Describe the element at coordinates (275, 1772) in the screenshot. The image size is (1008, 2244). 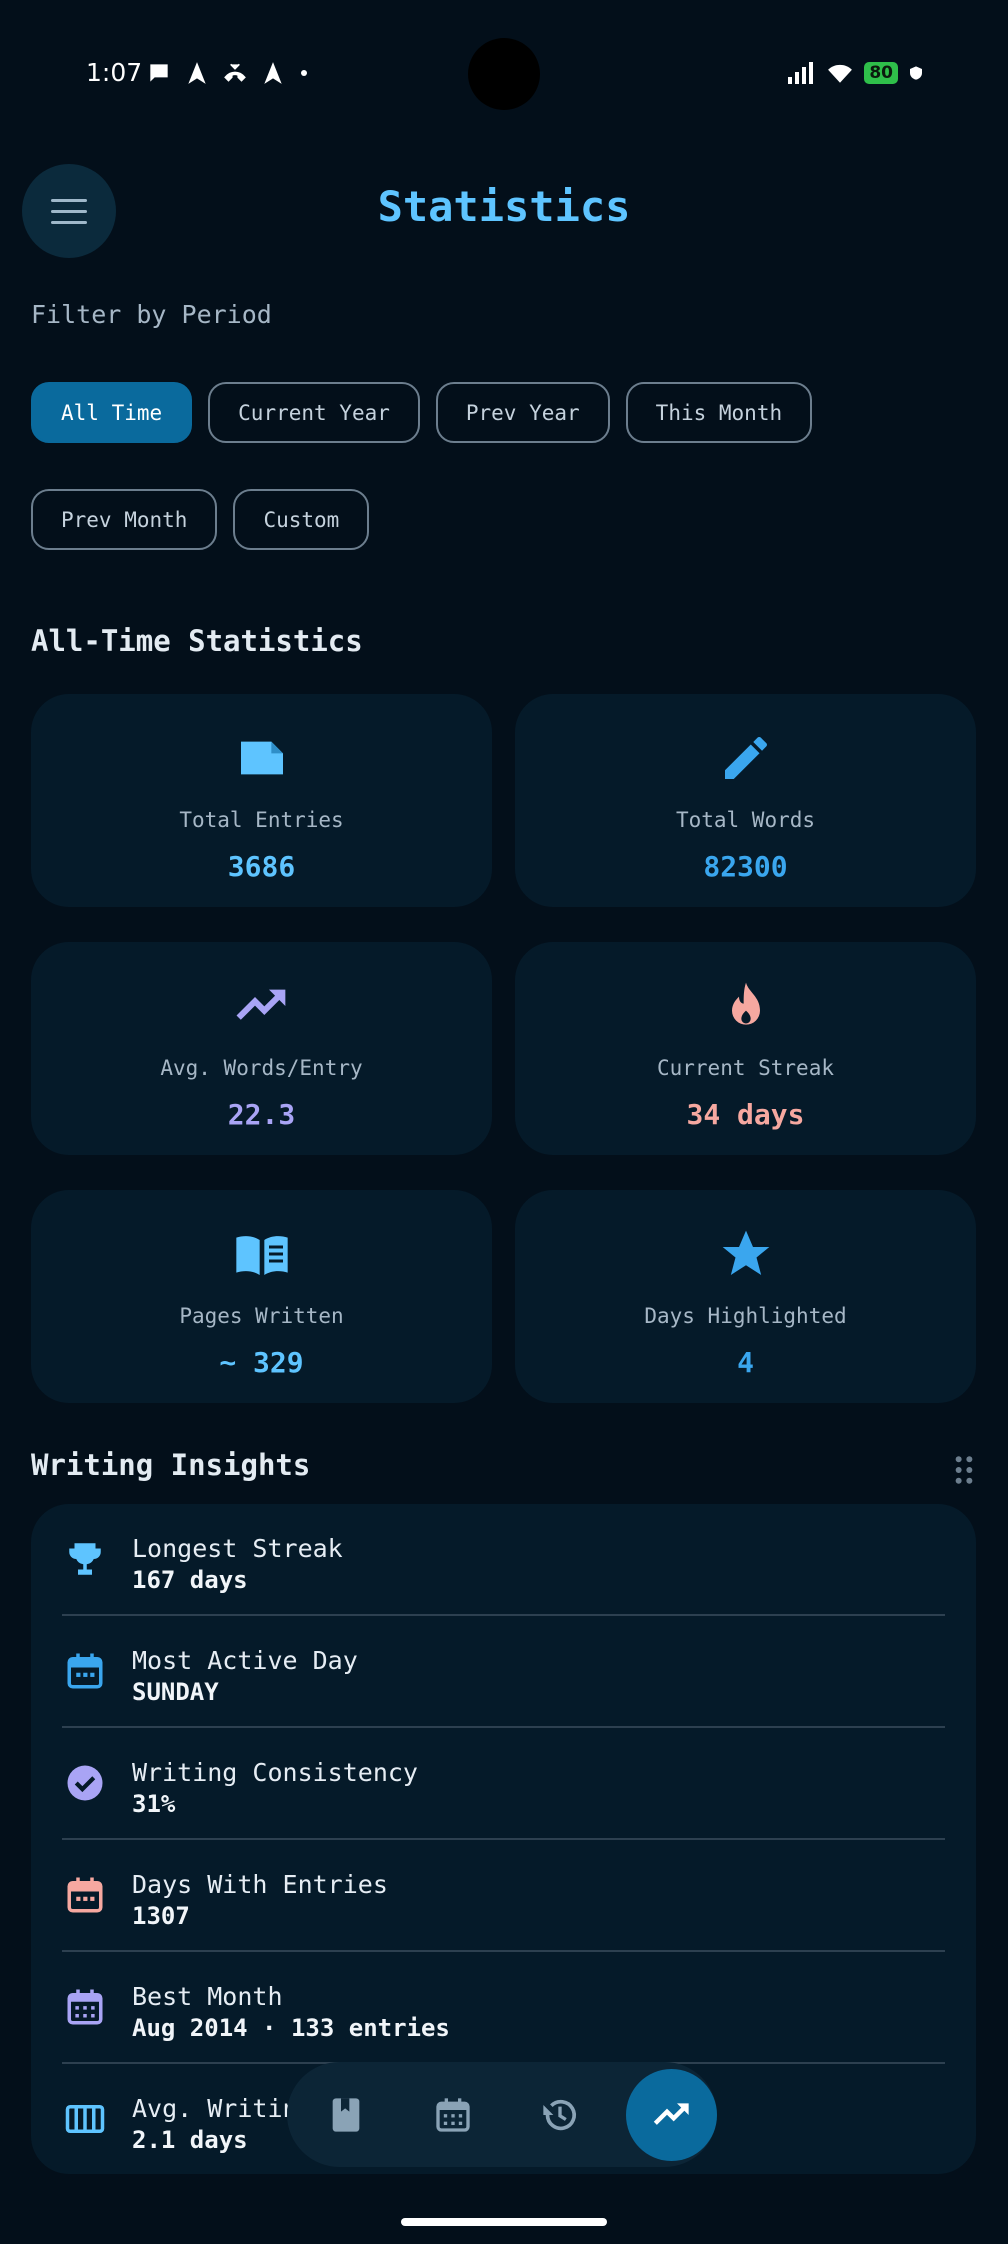
I see `insight-label: Writing Consistency` at that location.